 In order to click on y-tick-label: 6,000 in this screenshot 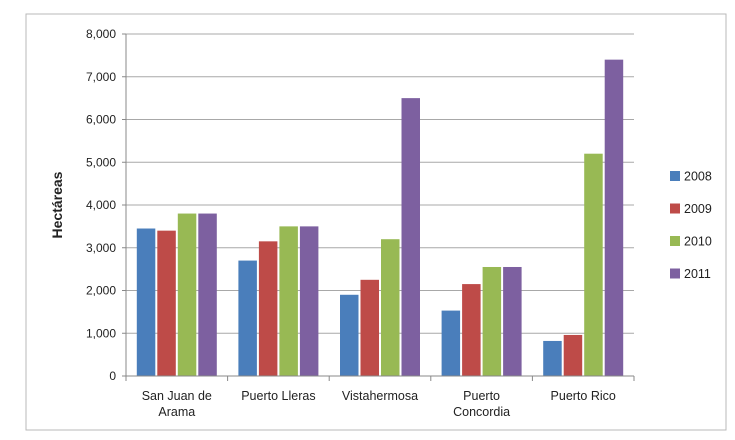, I will do `click(101, 120)`.